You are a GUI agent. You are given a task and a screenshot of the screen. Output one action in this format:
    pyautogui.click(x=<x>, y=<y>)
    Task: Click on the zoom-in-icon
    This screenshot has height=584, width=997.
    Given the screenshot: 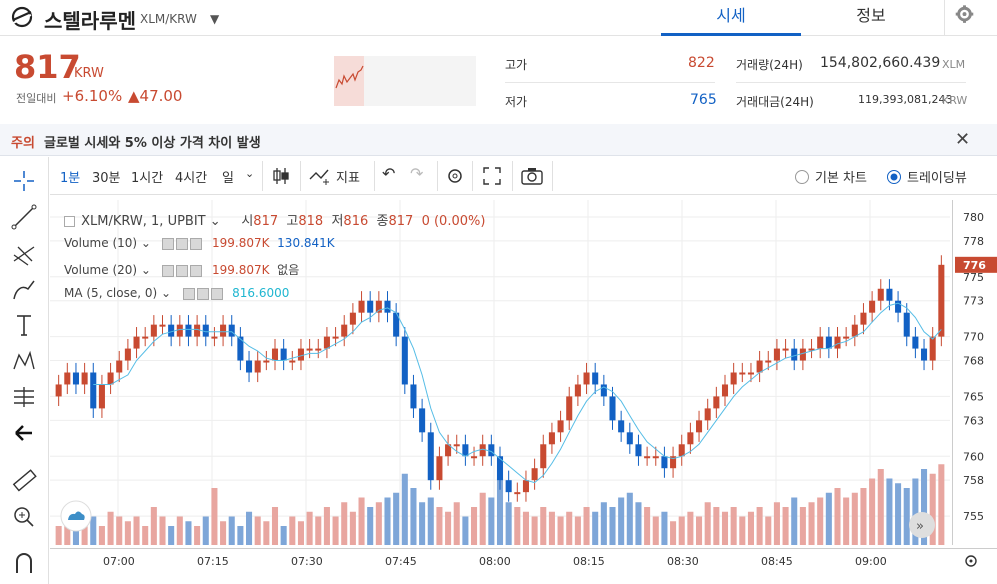 What is the action you would take?
    pyautogui.click(x=24, y=517)
    